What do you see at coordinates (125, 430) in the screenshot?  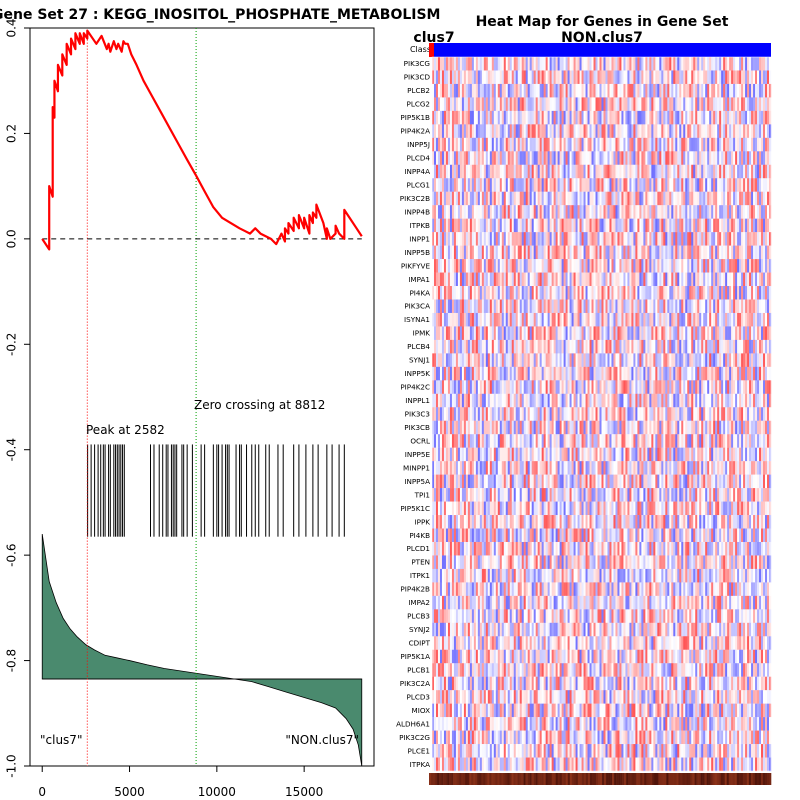 I see `peak-label: Peak at 2582` at bounding box center [125, 430].